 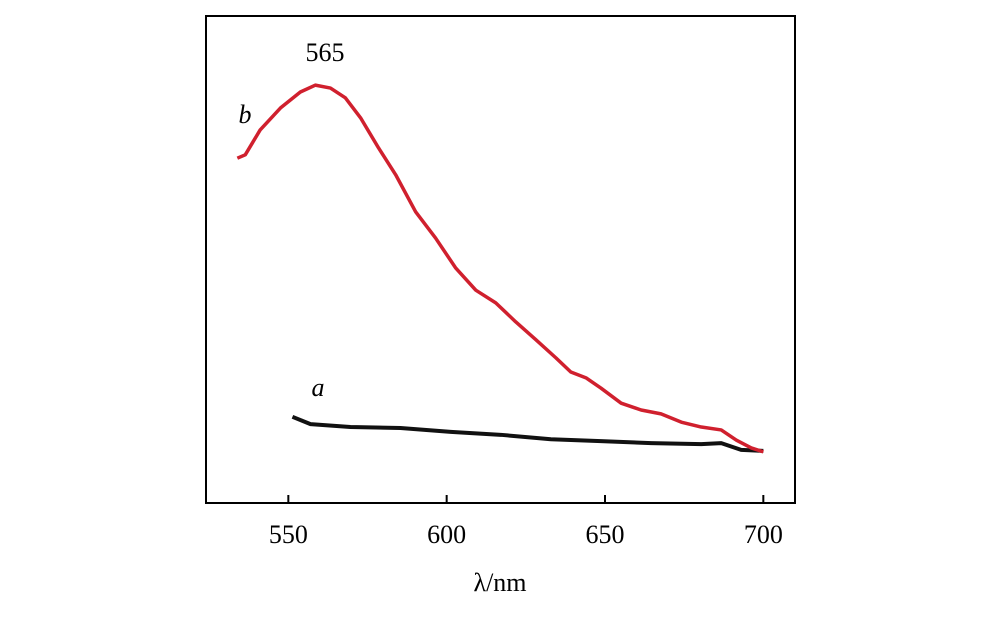 I want to click on annotation: 565, so click(x=325, y=52).